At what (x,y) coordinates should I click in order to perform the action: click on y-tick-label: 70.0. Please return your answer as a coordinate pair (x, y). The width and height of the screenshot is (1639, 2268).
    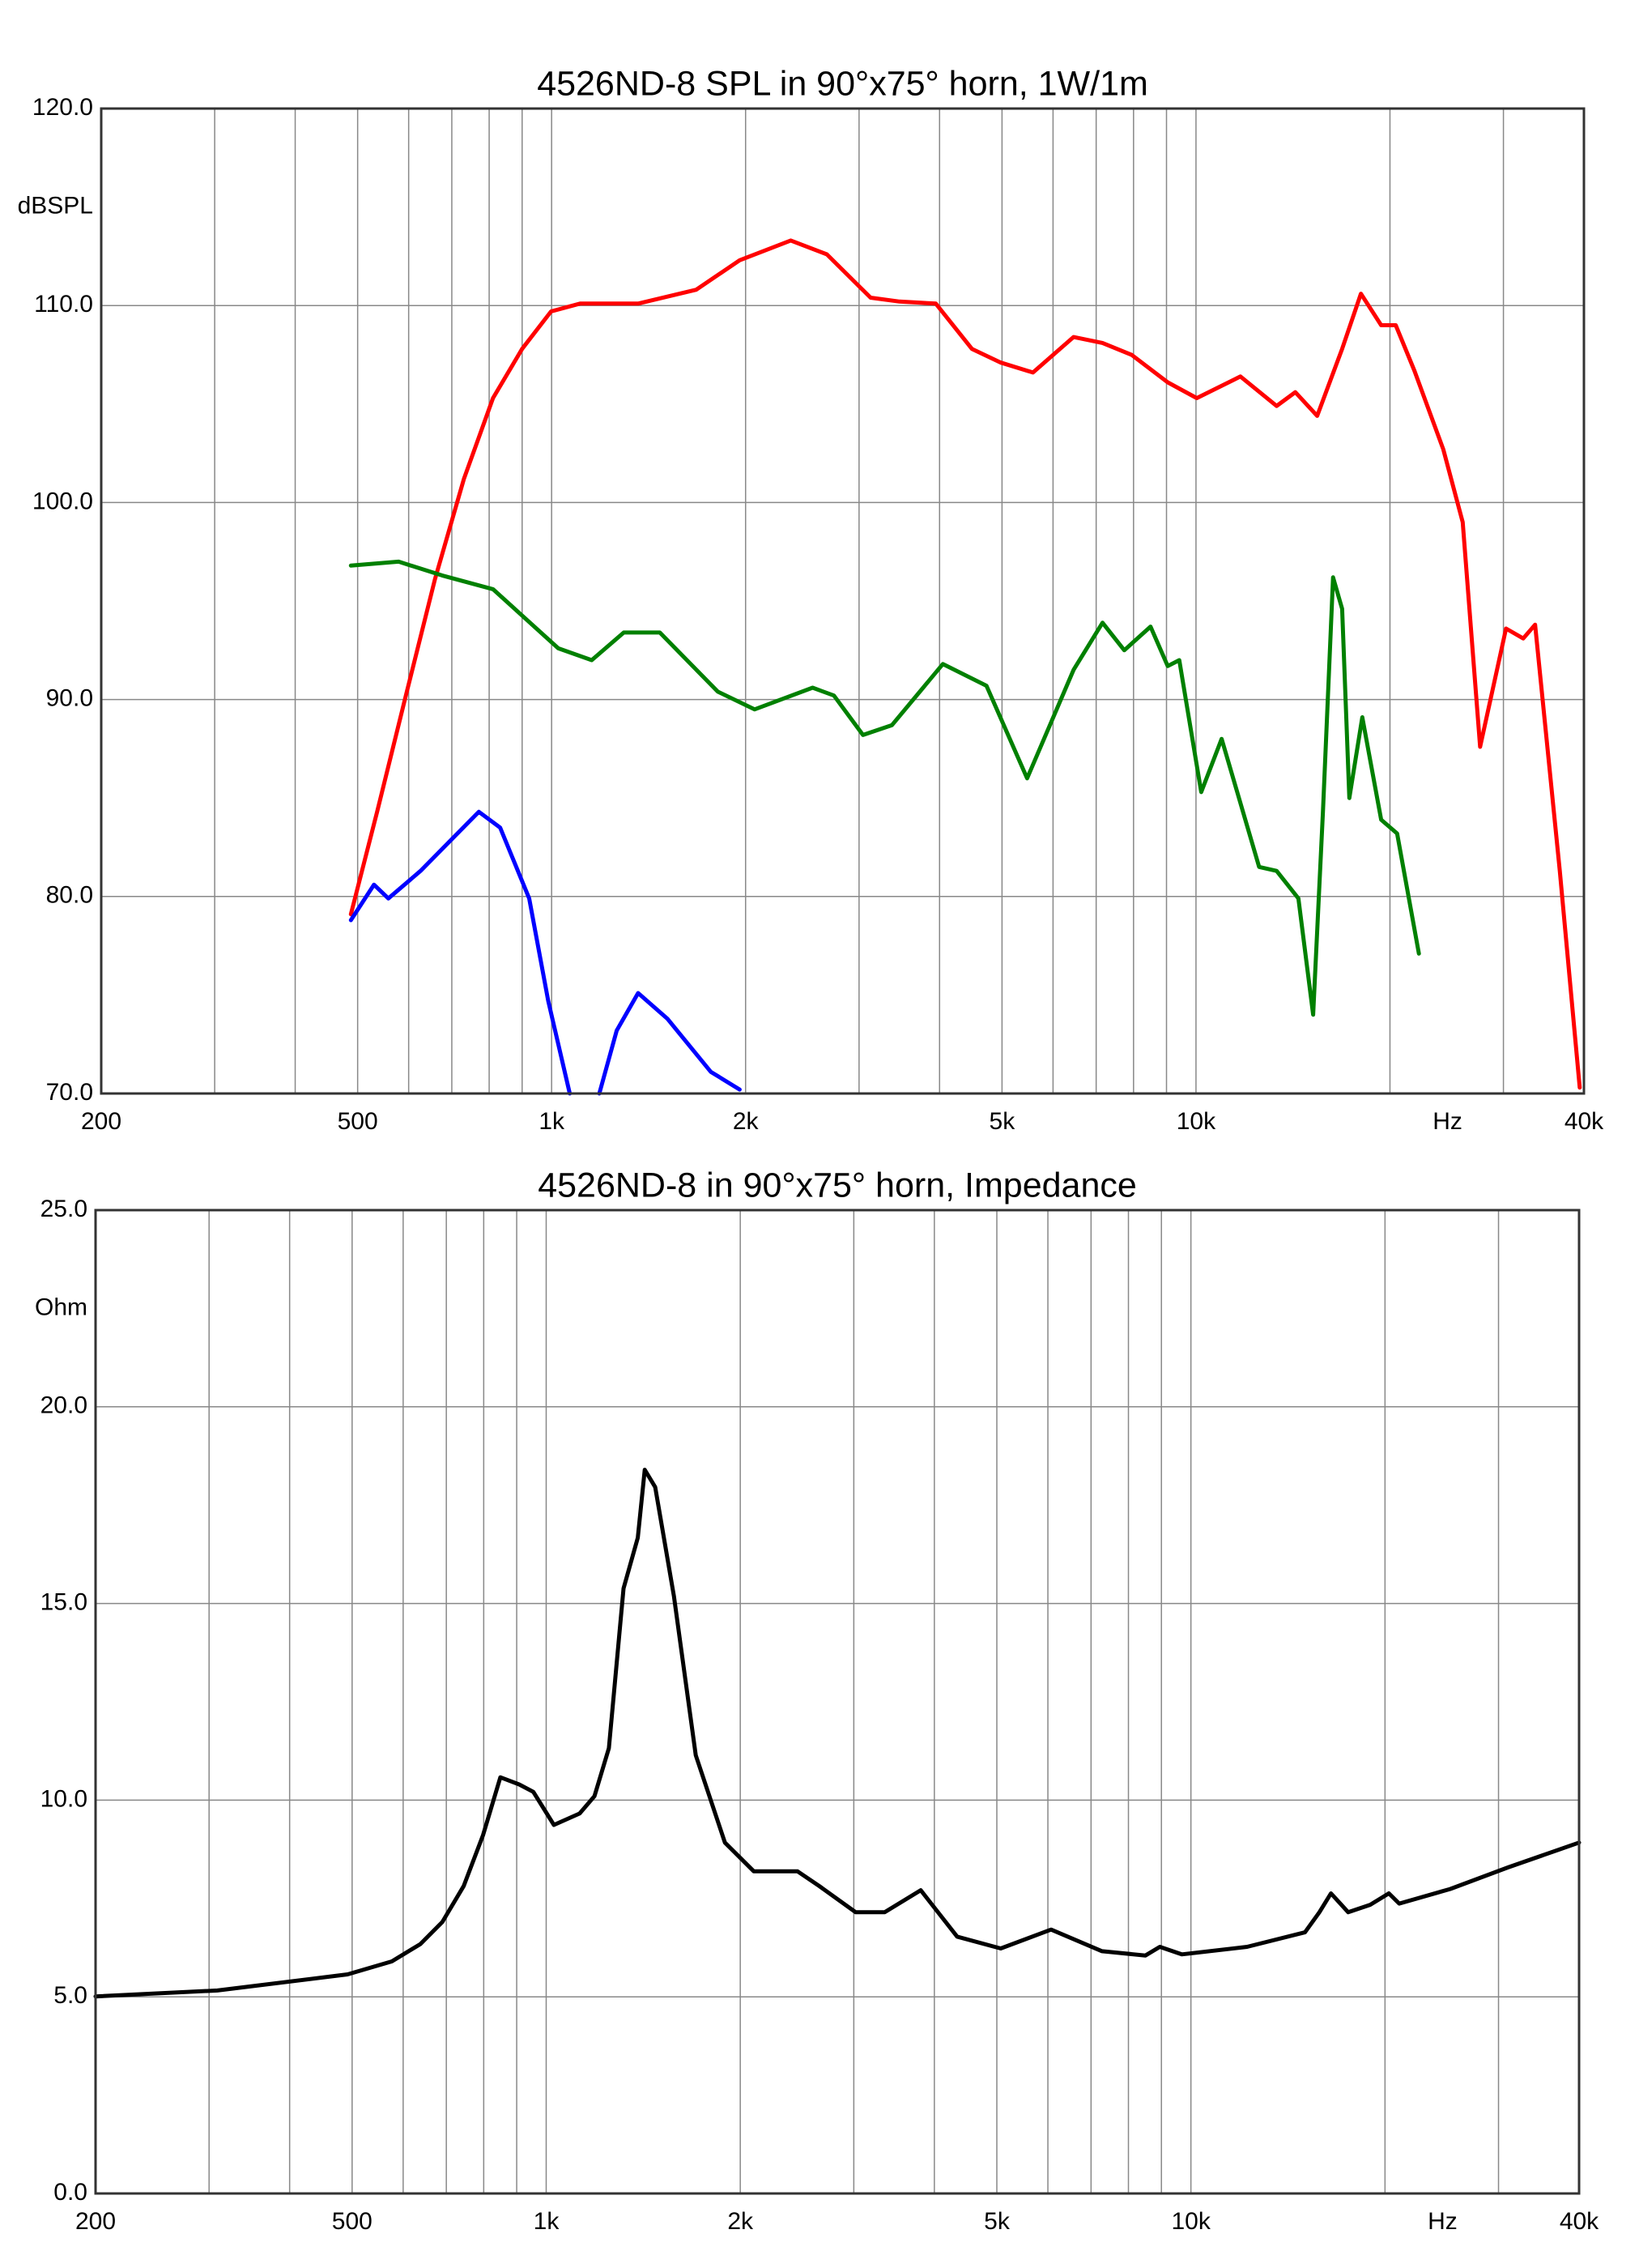
    Looking at the image, I should click on (69, 1092).